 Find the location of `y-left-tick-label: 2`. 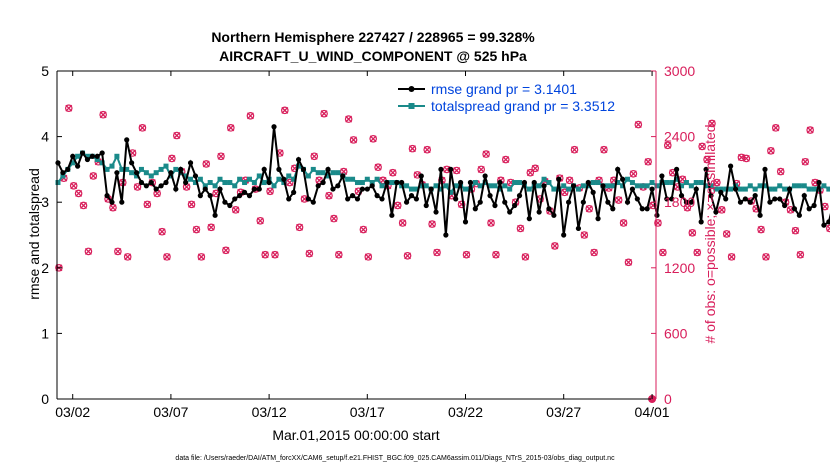

y-left-tick-label: 2 is located at coordinates (45, 268).